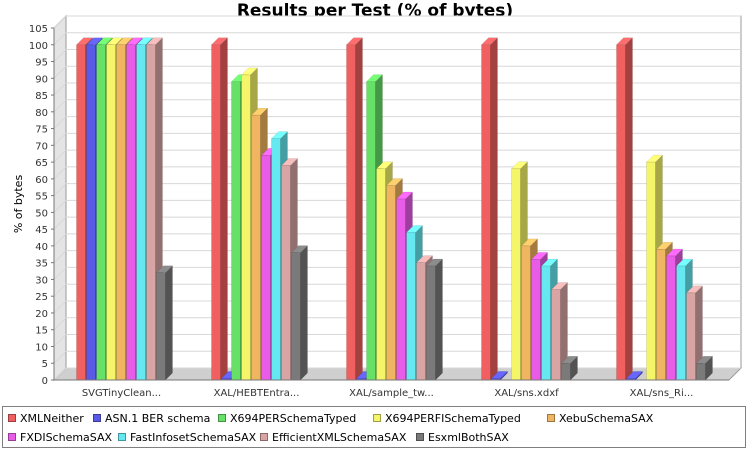 Image resolution: width=750 pixels, height=450 pixels. Describe the element at coordinates (45, 364) in the screenshot. I see `y-tick-label: 5` at that location.